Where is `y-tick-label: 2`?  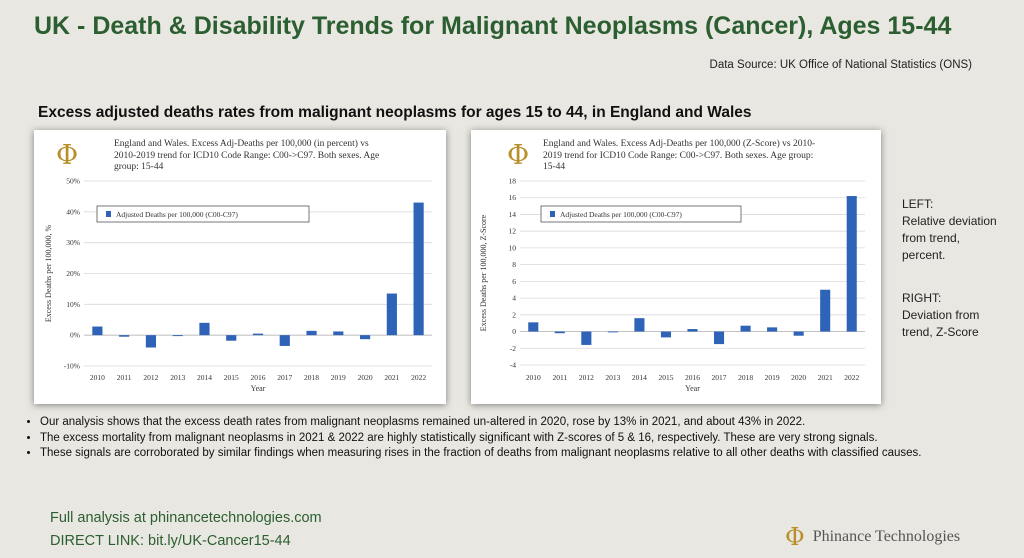 y-tick-label: 2 is located at coordinates (514, 314).